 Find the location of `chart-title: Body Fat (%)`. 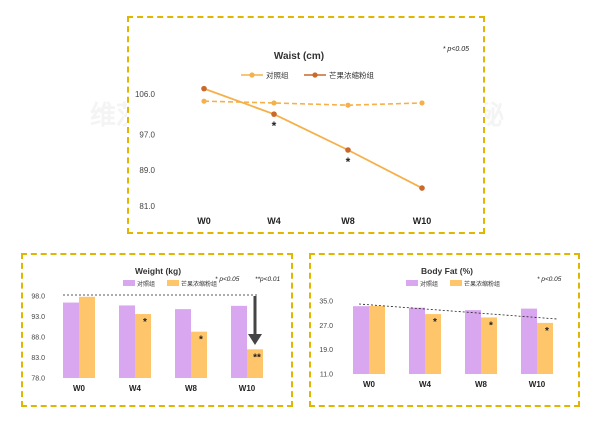

chart-title: Body Fat (%) is located at coordinates (447, 271).